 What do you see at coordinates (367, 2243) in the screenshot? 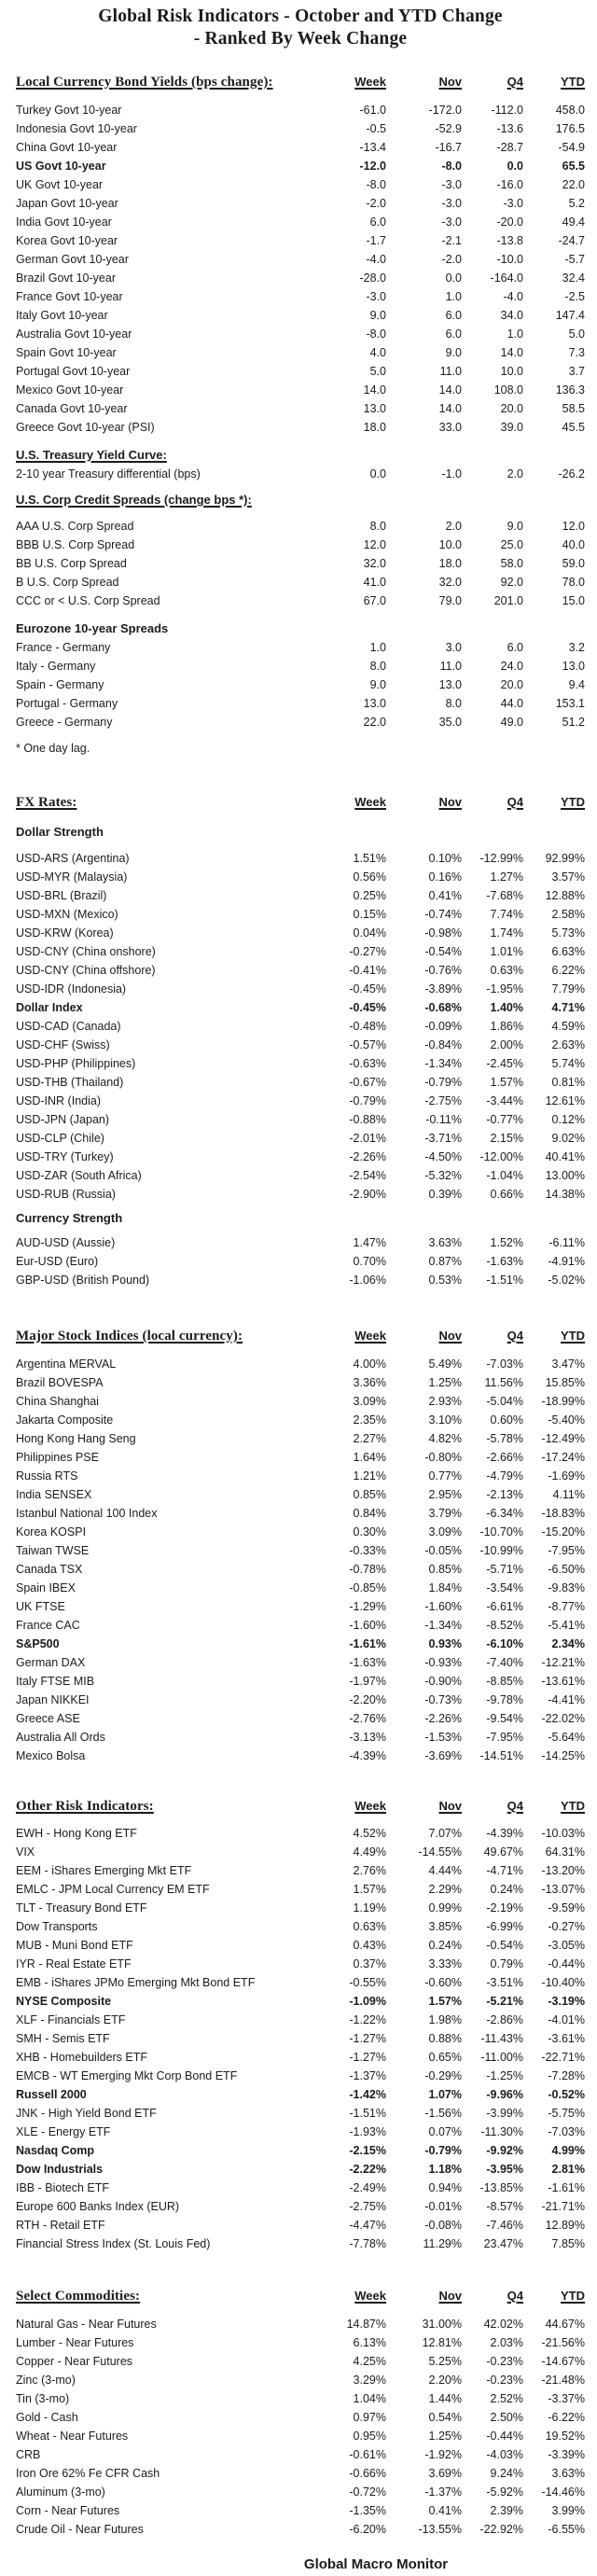
I see `value-week: -7.78%` at bounding box center [367, 2243].